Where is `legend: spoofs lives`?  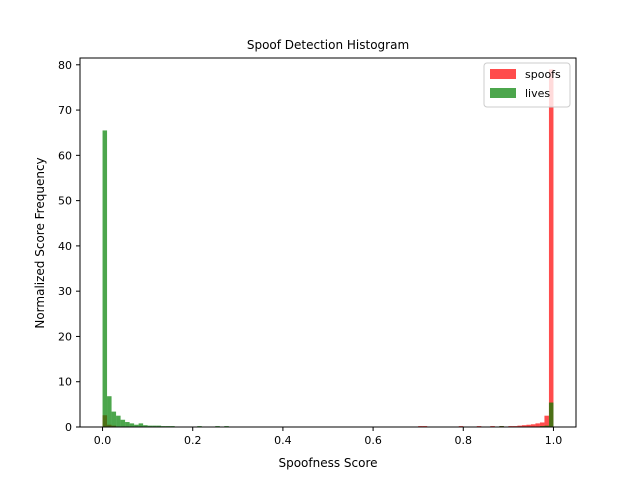
legend: spoofs lives is located at coordinates (527, 85).